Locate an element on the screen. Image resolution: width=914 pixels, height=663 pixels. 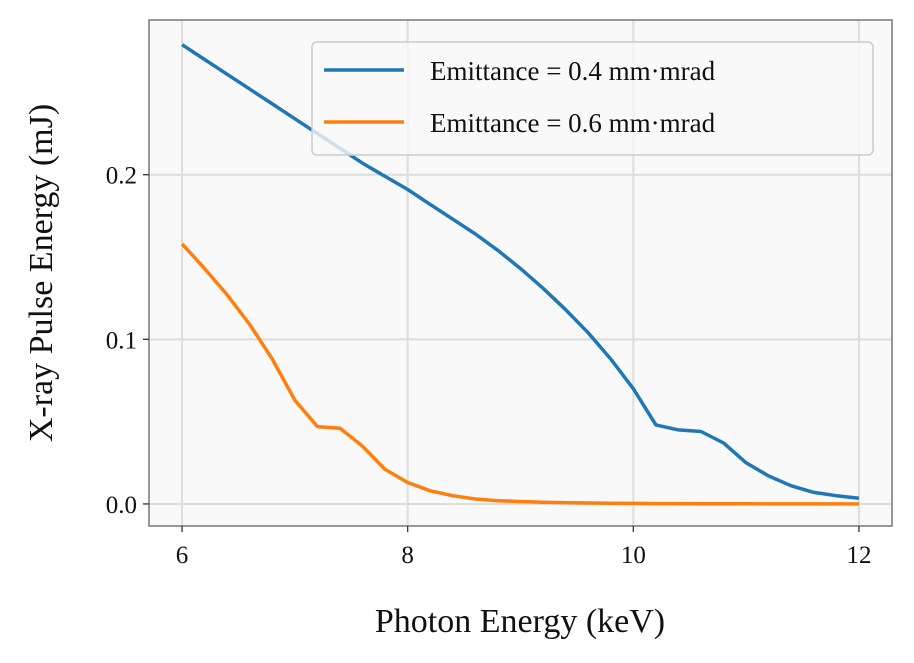
x-tick-label: 12 is located at coordinates (858, 555).